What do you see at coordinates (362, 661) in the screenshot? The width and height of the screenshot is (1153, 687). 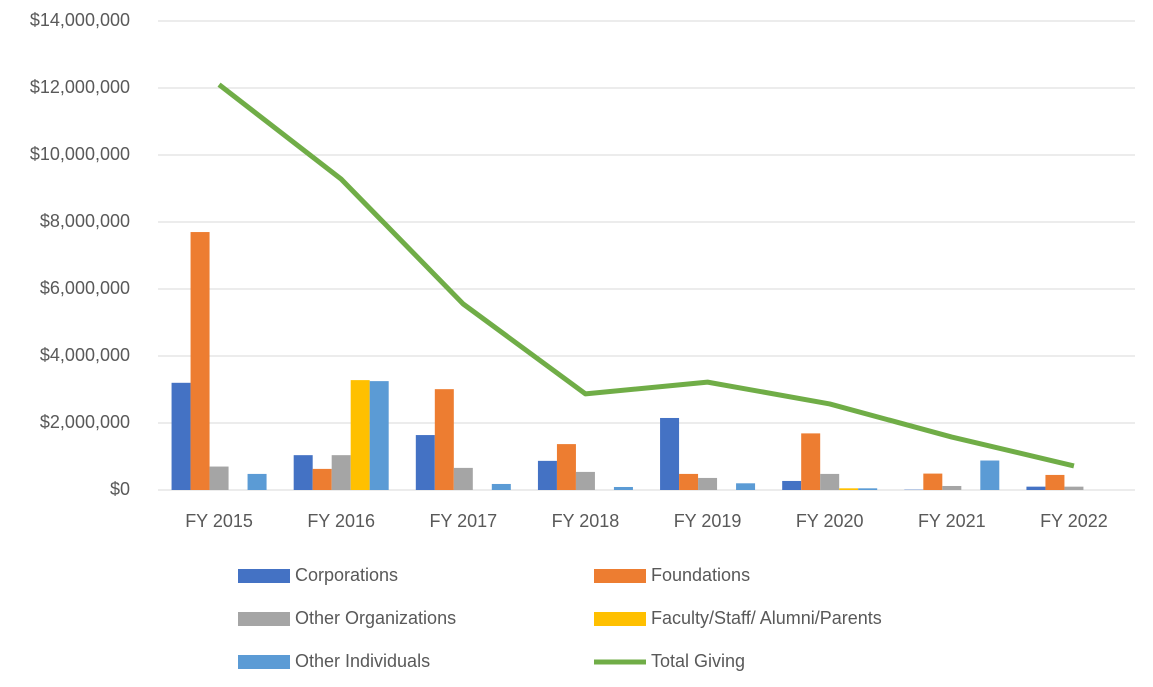 I see `legend-label: Other Individuals` at bounding box center [362, 661].